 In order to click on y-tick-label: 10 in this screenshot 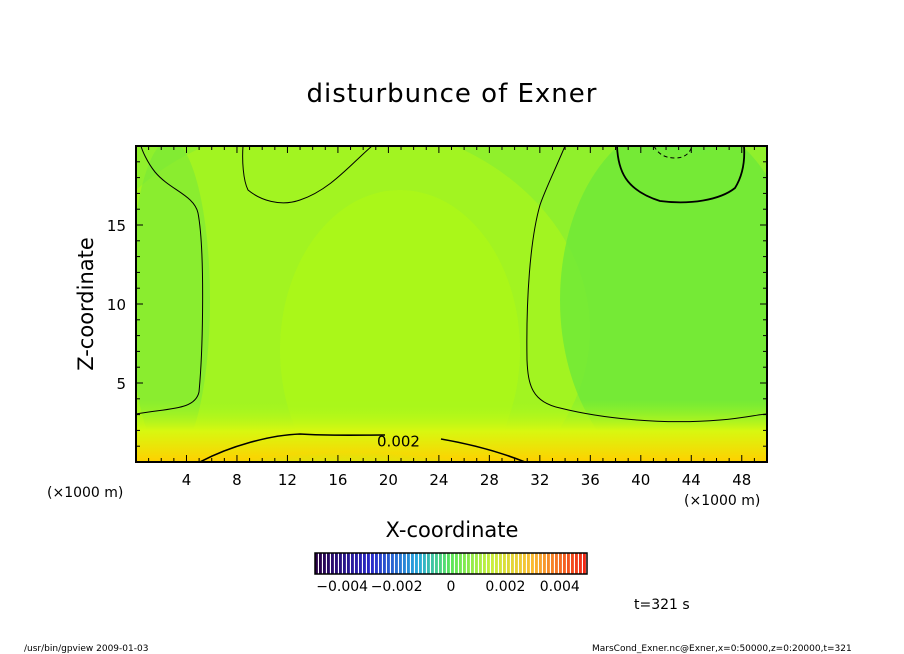, I will do `click(116, 305)`.